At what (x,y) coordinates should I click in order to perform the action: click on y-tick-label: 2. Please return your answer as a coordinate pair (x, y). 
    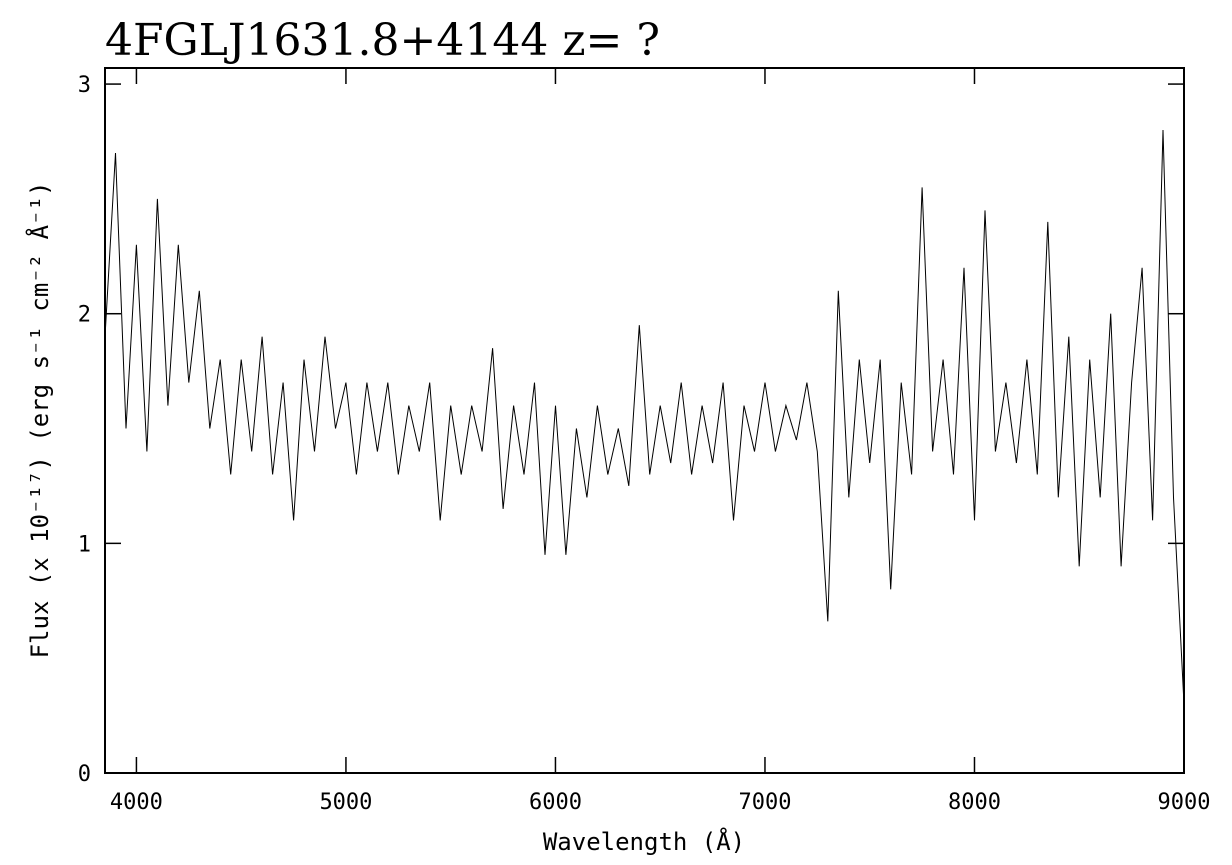
    Looking at the image, I should click on (84, 315).